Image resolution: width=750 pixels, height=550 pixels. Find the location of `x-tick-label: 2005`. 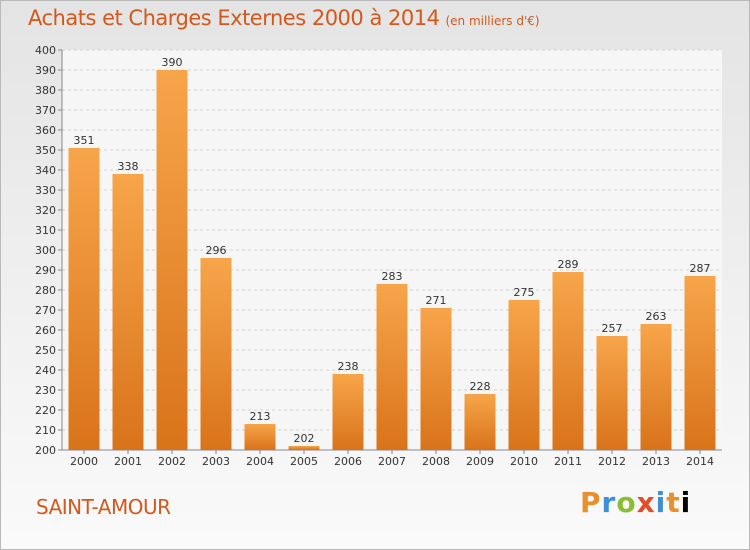

x-tick-label: 2005 is located at coordinates (304, 461).